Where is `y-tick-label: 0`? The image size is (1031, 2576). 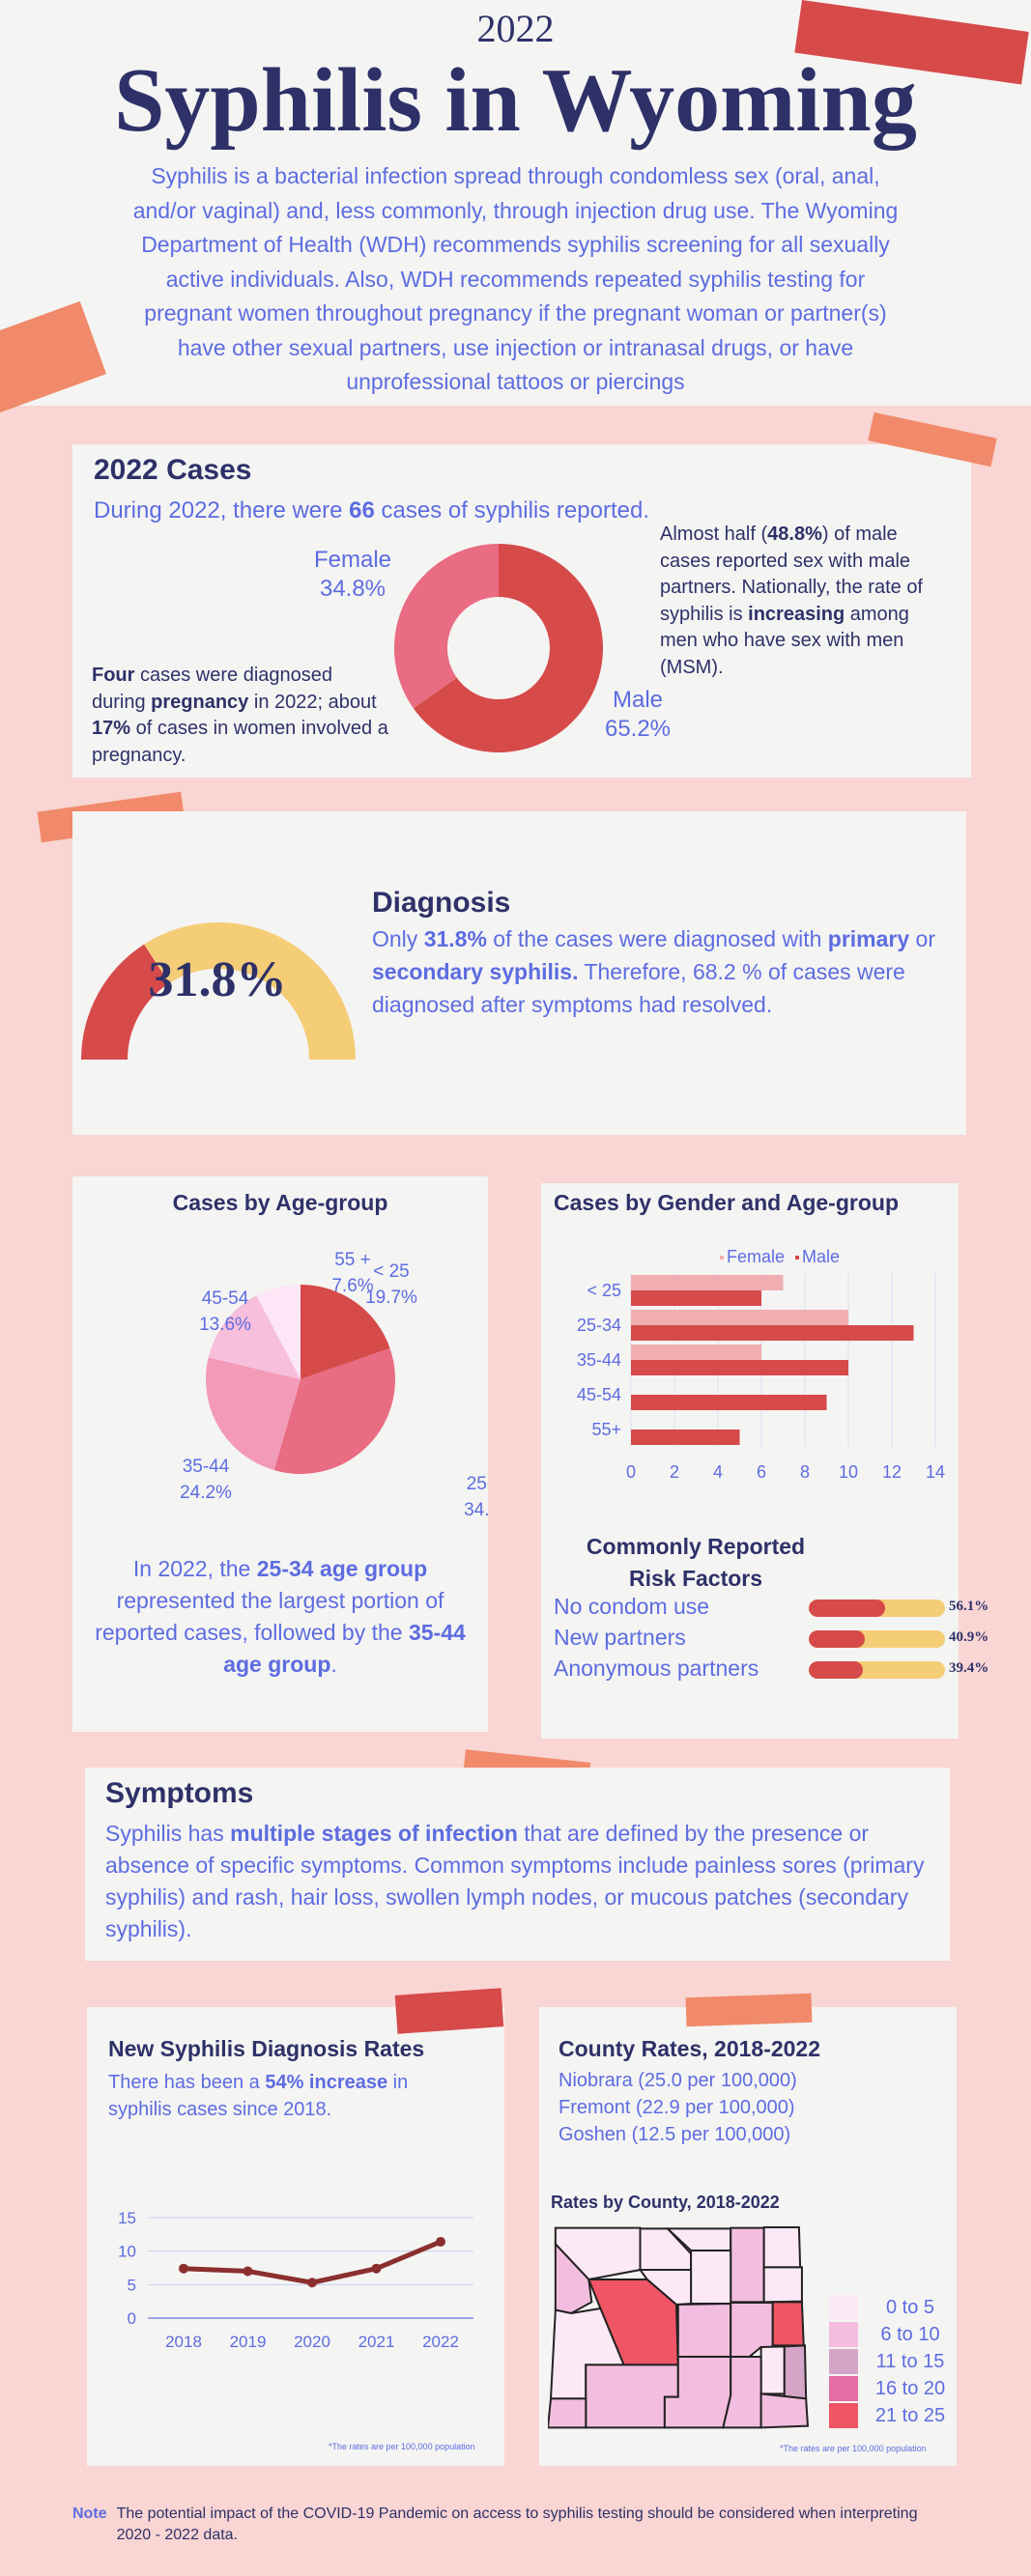 y-tick-label: 0 is located at coordinates (132, 2318).